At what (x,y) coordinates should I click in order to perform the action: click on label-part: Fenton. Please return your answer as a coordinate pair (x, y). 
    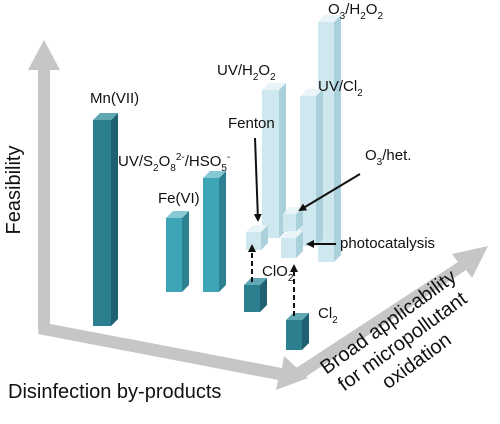
    Looking at the image, I should click on (251, 123).